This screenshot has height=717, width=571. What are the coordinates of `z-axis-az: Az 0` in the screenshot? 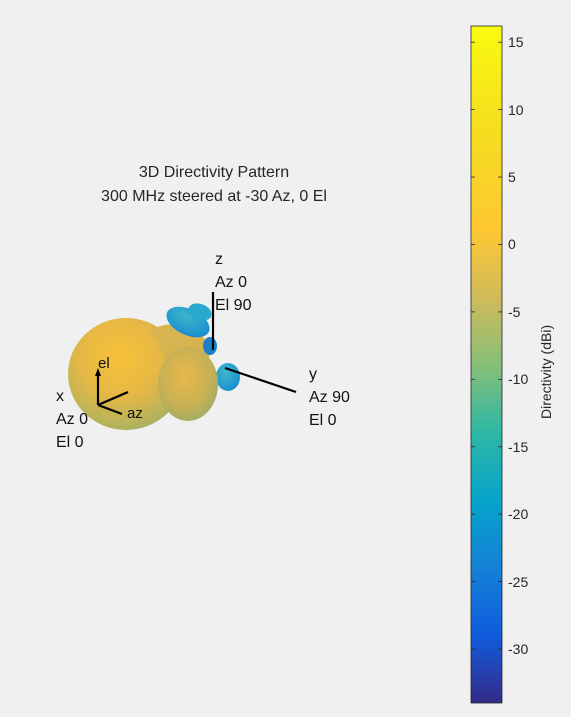 It's located at (231, 282).